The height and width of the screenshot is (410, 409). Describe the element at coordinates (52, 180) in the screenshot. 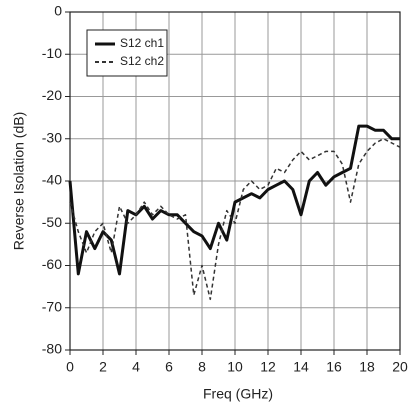

I see `y-tick-label: -40` at that location.